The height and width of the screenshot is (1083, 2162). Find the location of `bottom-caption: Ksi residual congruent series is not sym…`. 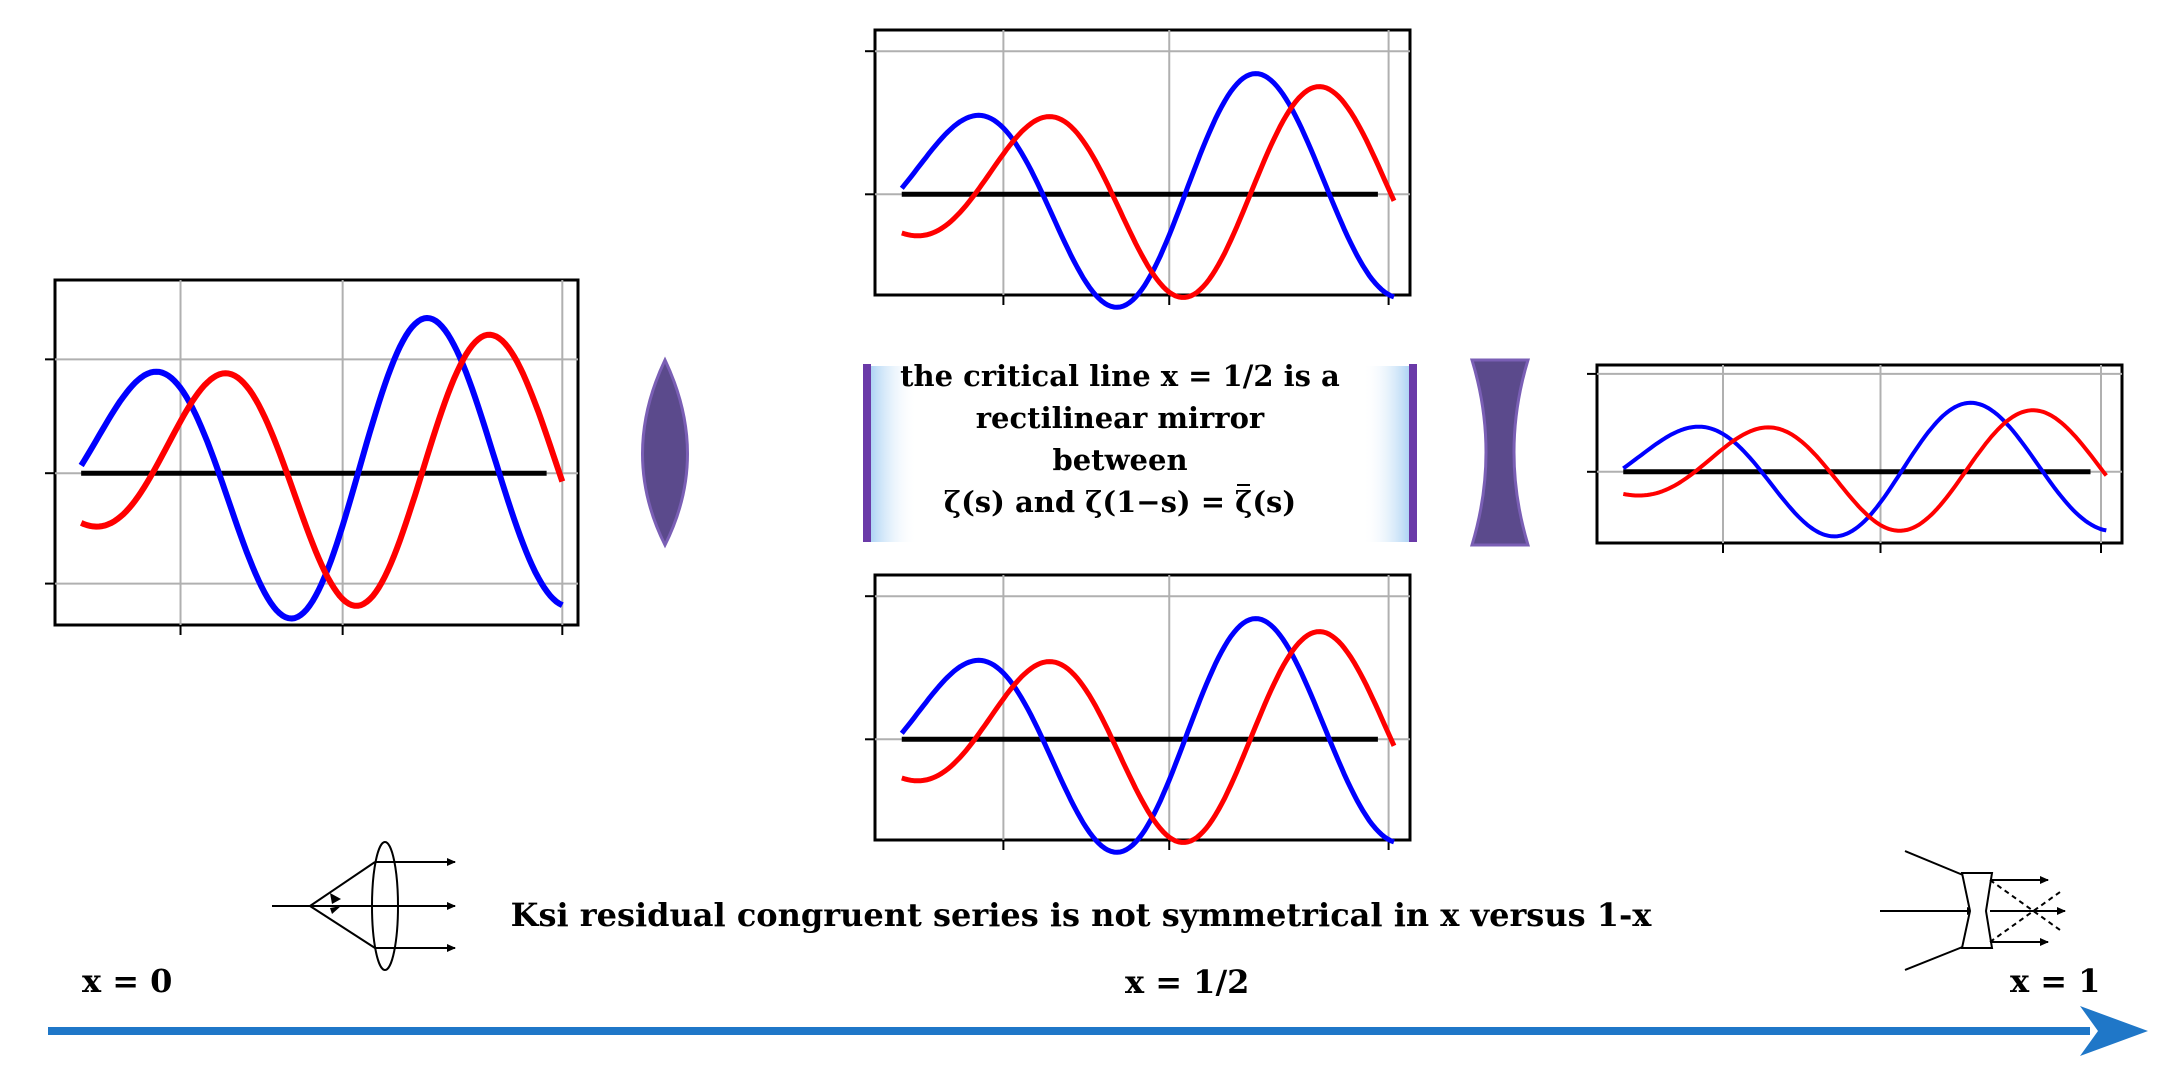

bottom-caption: Ksi residual congruent series is not sym… is located at coordinates (1081, 915).